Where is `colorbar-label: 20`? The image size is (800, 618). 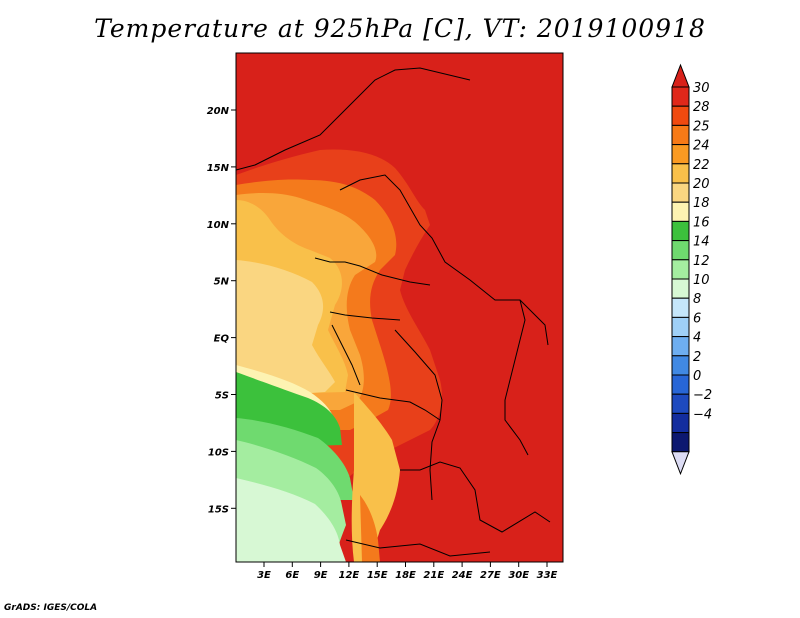
colorbar-label: 20 is located at coordinates (701, 184).